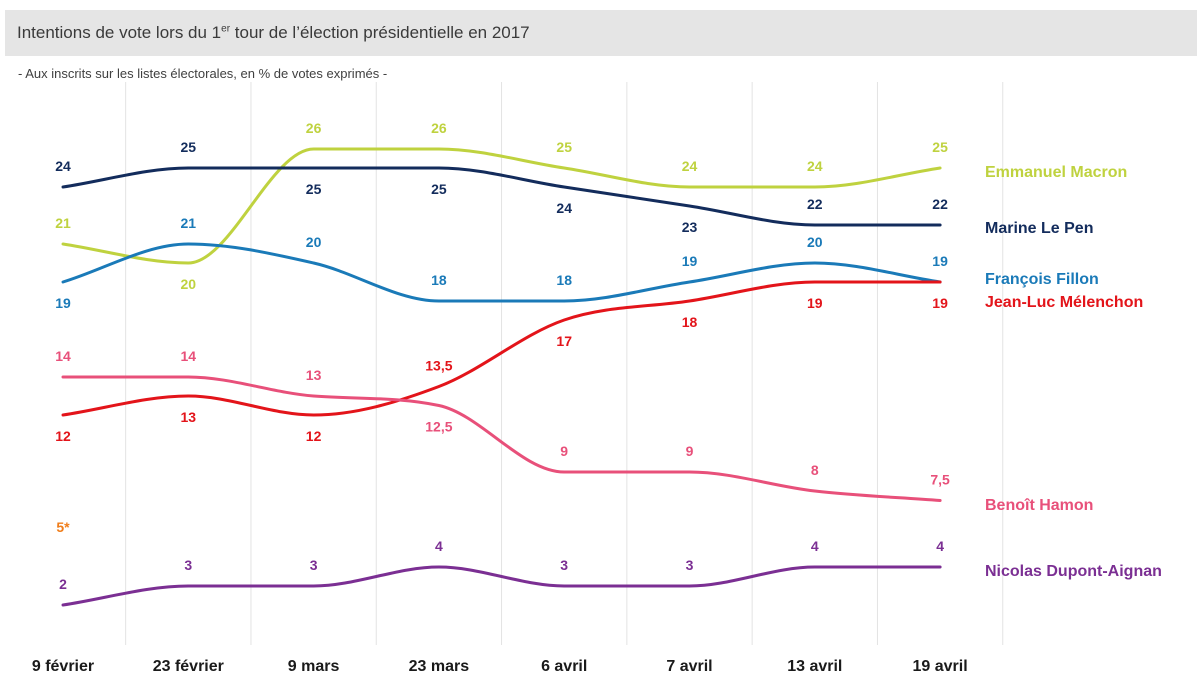 The height and width of the screenshot is (692, 1200). What do you see at coordinates (1039, 505) in the screenshot?
I see `legend-label-benoit-hamon: Benoît Hamon` at bounding box center [1039, 505].